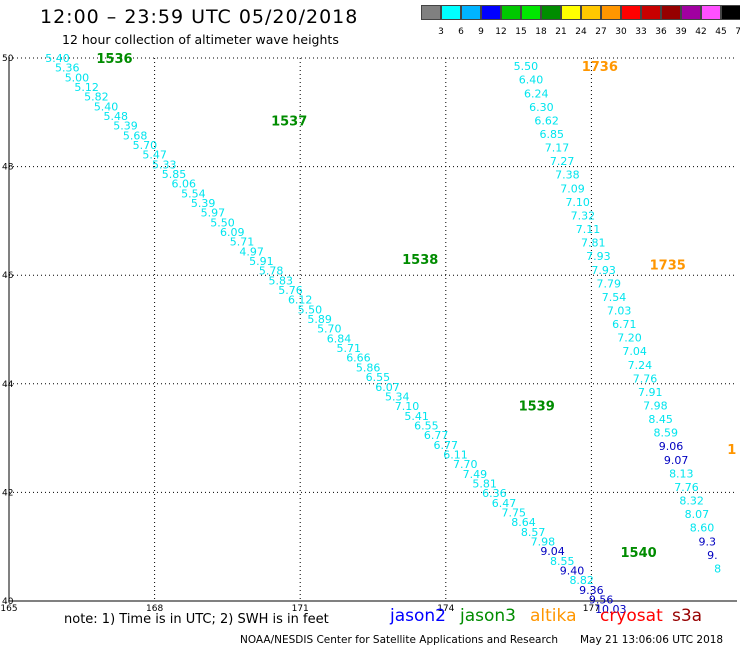 The height and width of the screenshot is (650, 740). Describe the element at coordinates (481, 32) in the screenshot. I see `legend-label: 9` at that location.